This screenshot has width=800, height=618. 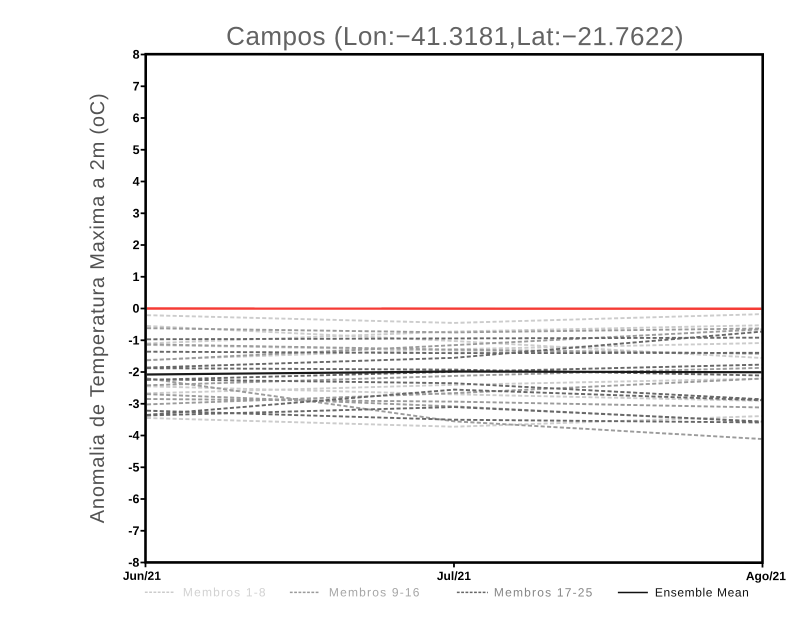 I want to click on svg-text: -4, so click(x=133, y=436).